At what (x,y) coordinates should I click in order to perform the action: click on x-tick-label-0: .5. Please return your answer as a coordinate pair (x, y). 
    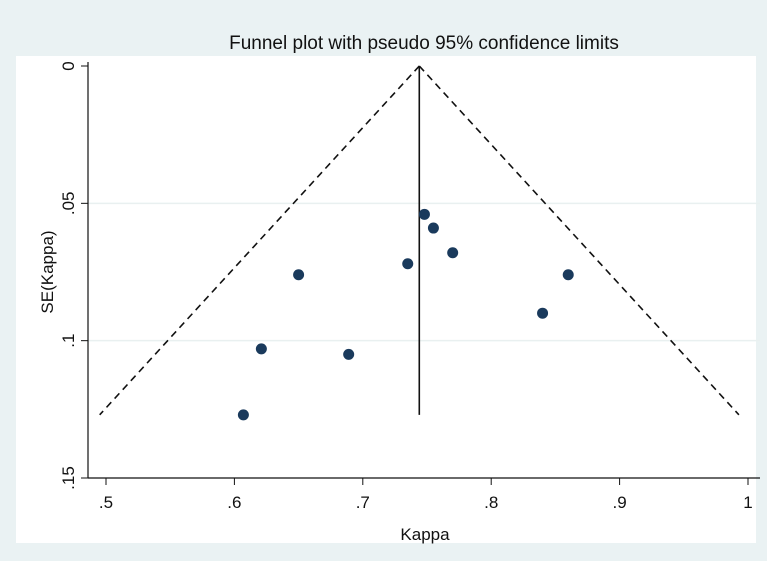
    Looking at the image, I should click on (106, 502).